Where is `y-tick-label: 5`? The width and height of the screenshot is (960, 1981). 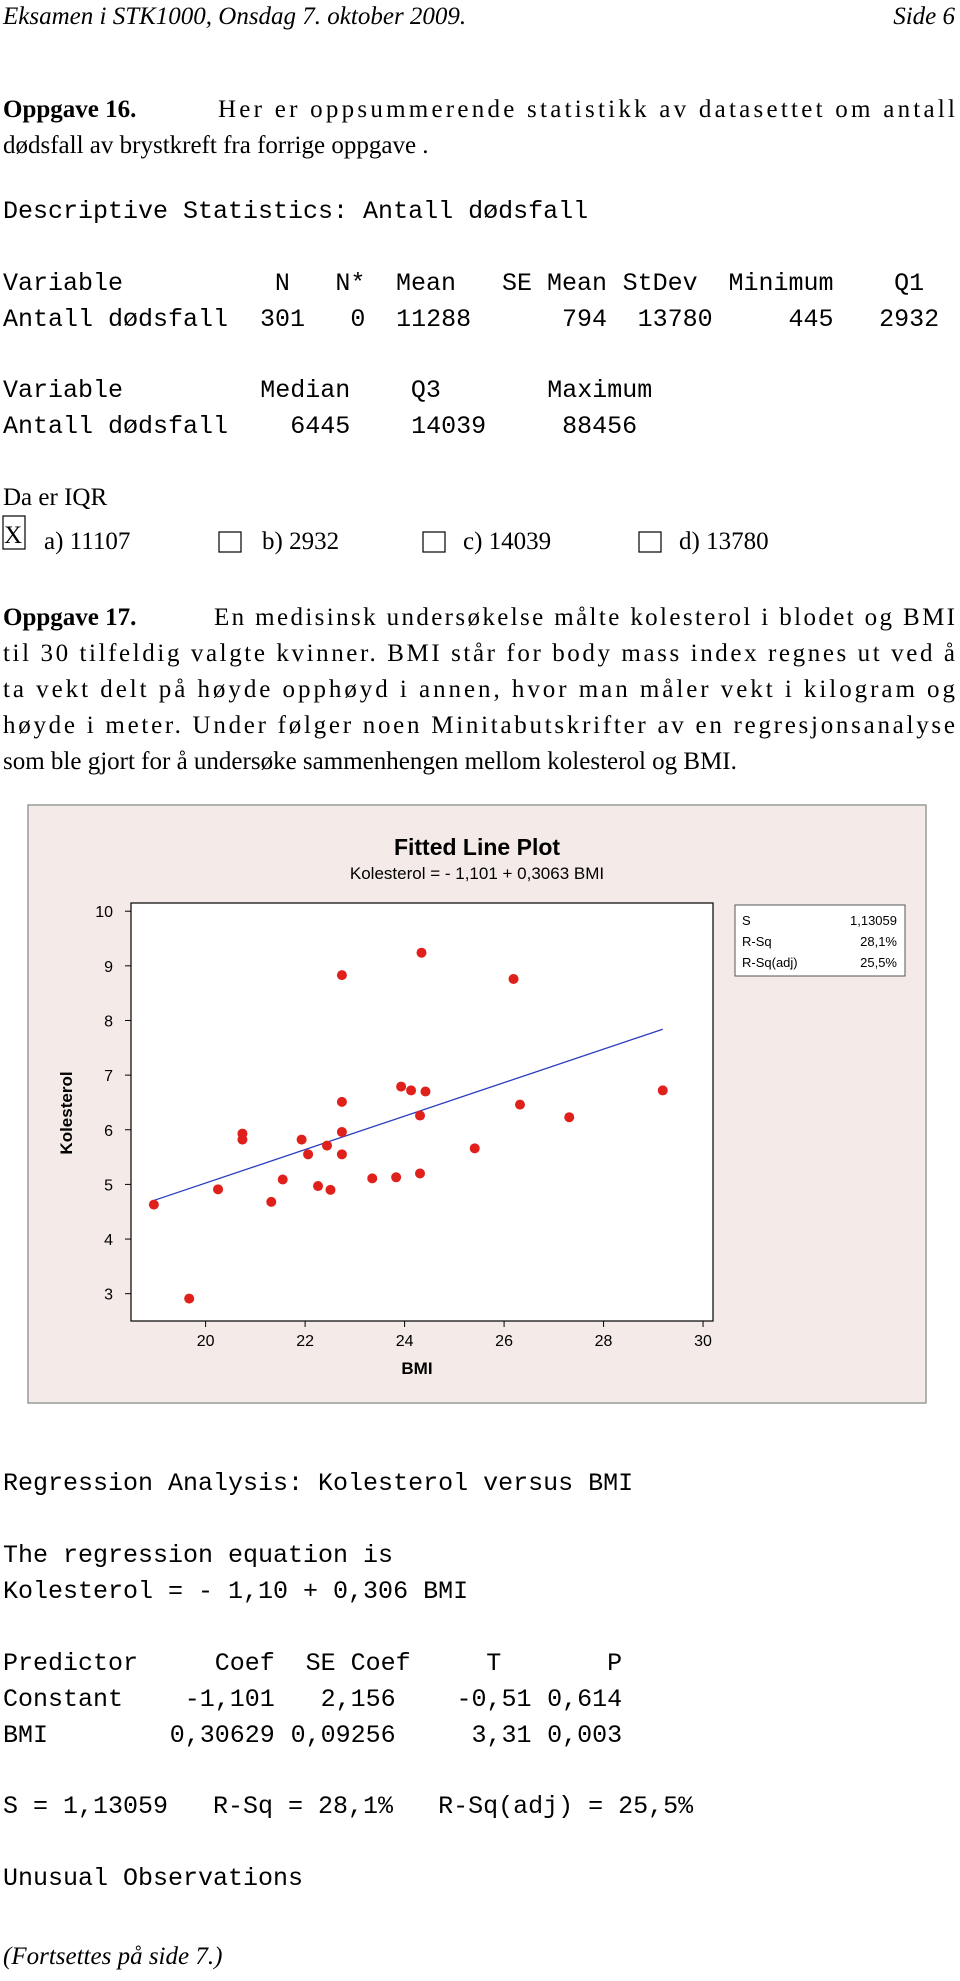
y-tick-label: 5 is located at coordinates (108, 1185).